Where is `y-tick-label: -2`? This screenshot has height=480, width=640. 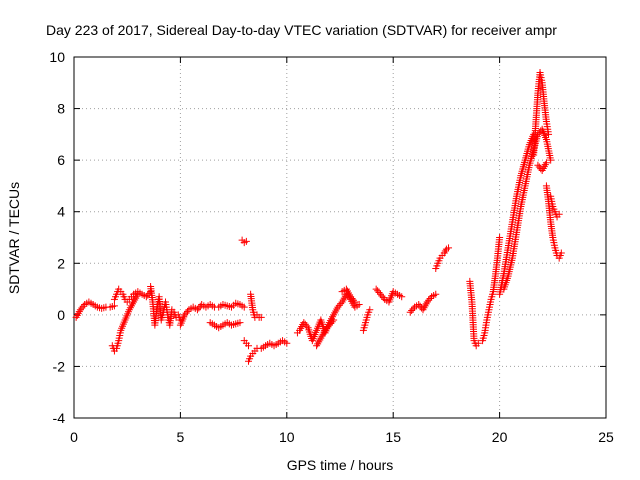 y-tick-label: -2 is located at coordinates (59, 366).